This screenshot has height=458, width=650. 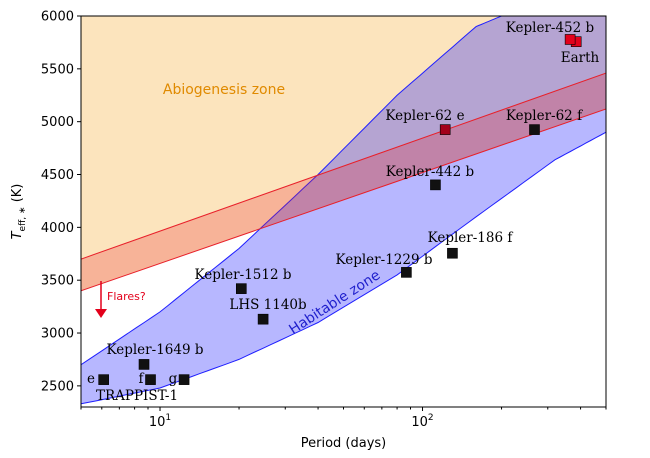 What do you see at coordinates (471, 238) in the screenshot?
I see `planet-label-kepler-186-f: Kepler-186 f` at bounding box center [471, 238].